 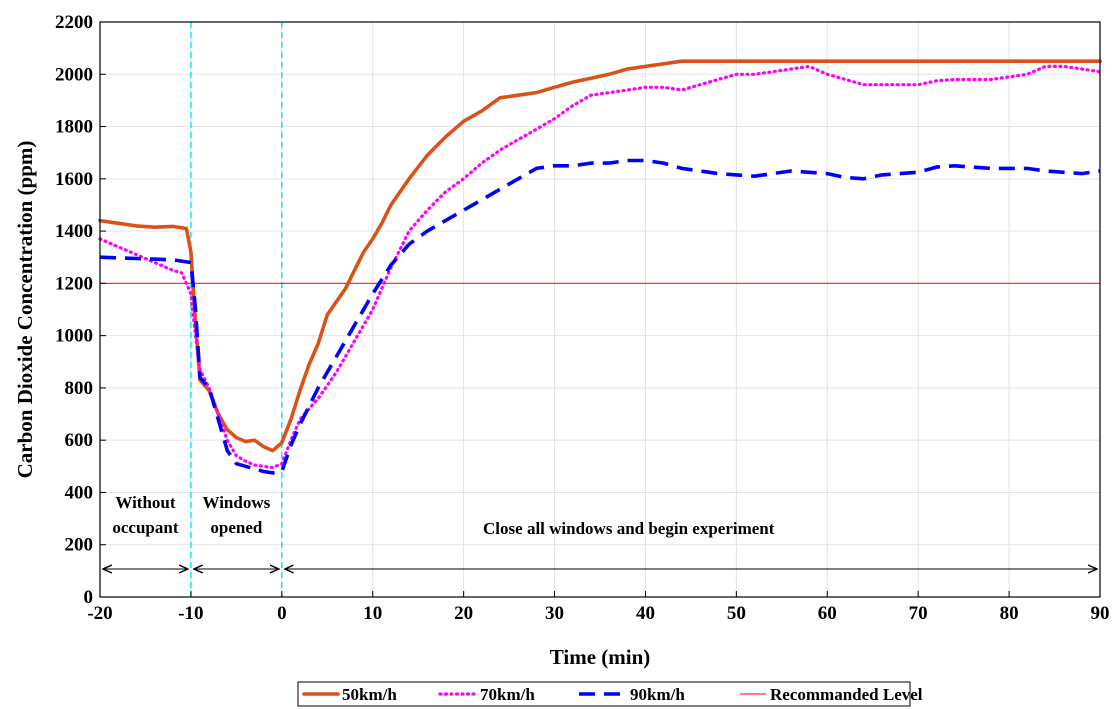 I want to click on legend-label: 90km/h, so click(x=657, y=694).